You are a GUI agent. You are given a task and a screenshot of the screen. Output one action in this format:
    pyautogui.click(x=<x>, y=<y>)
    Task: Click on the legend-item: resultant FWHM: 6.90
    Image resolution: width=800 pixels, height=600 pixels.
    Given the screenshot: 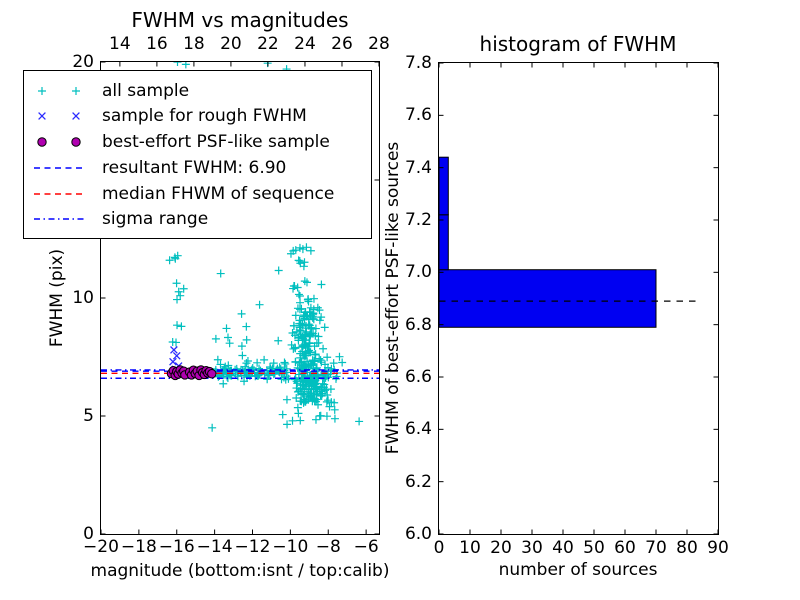 What is the action you would take?
    pyautogui.click(x=197, y=167)
    